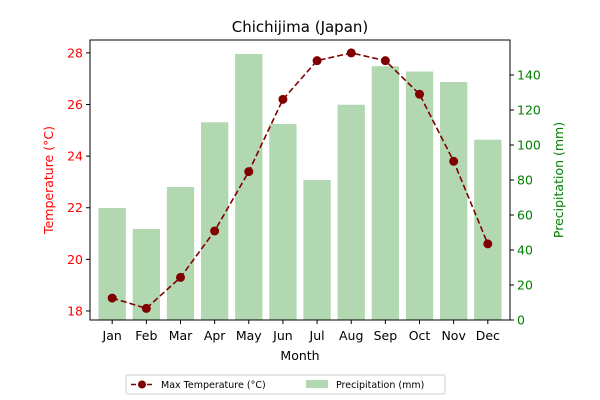  I want to click on temp-point-mar, so click(180, 277).